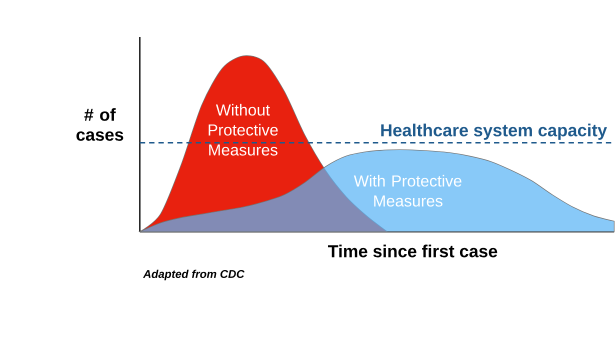  What do you see at coordinates (413, 251) in the screenshot?
I see `x-axis-title: Time since first case` at bounding box center [413, 251].